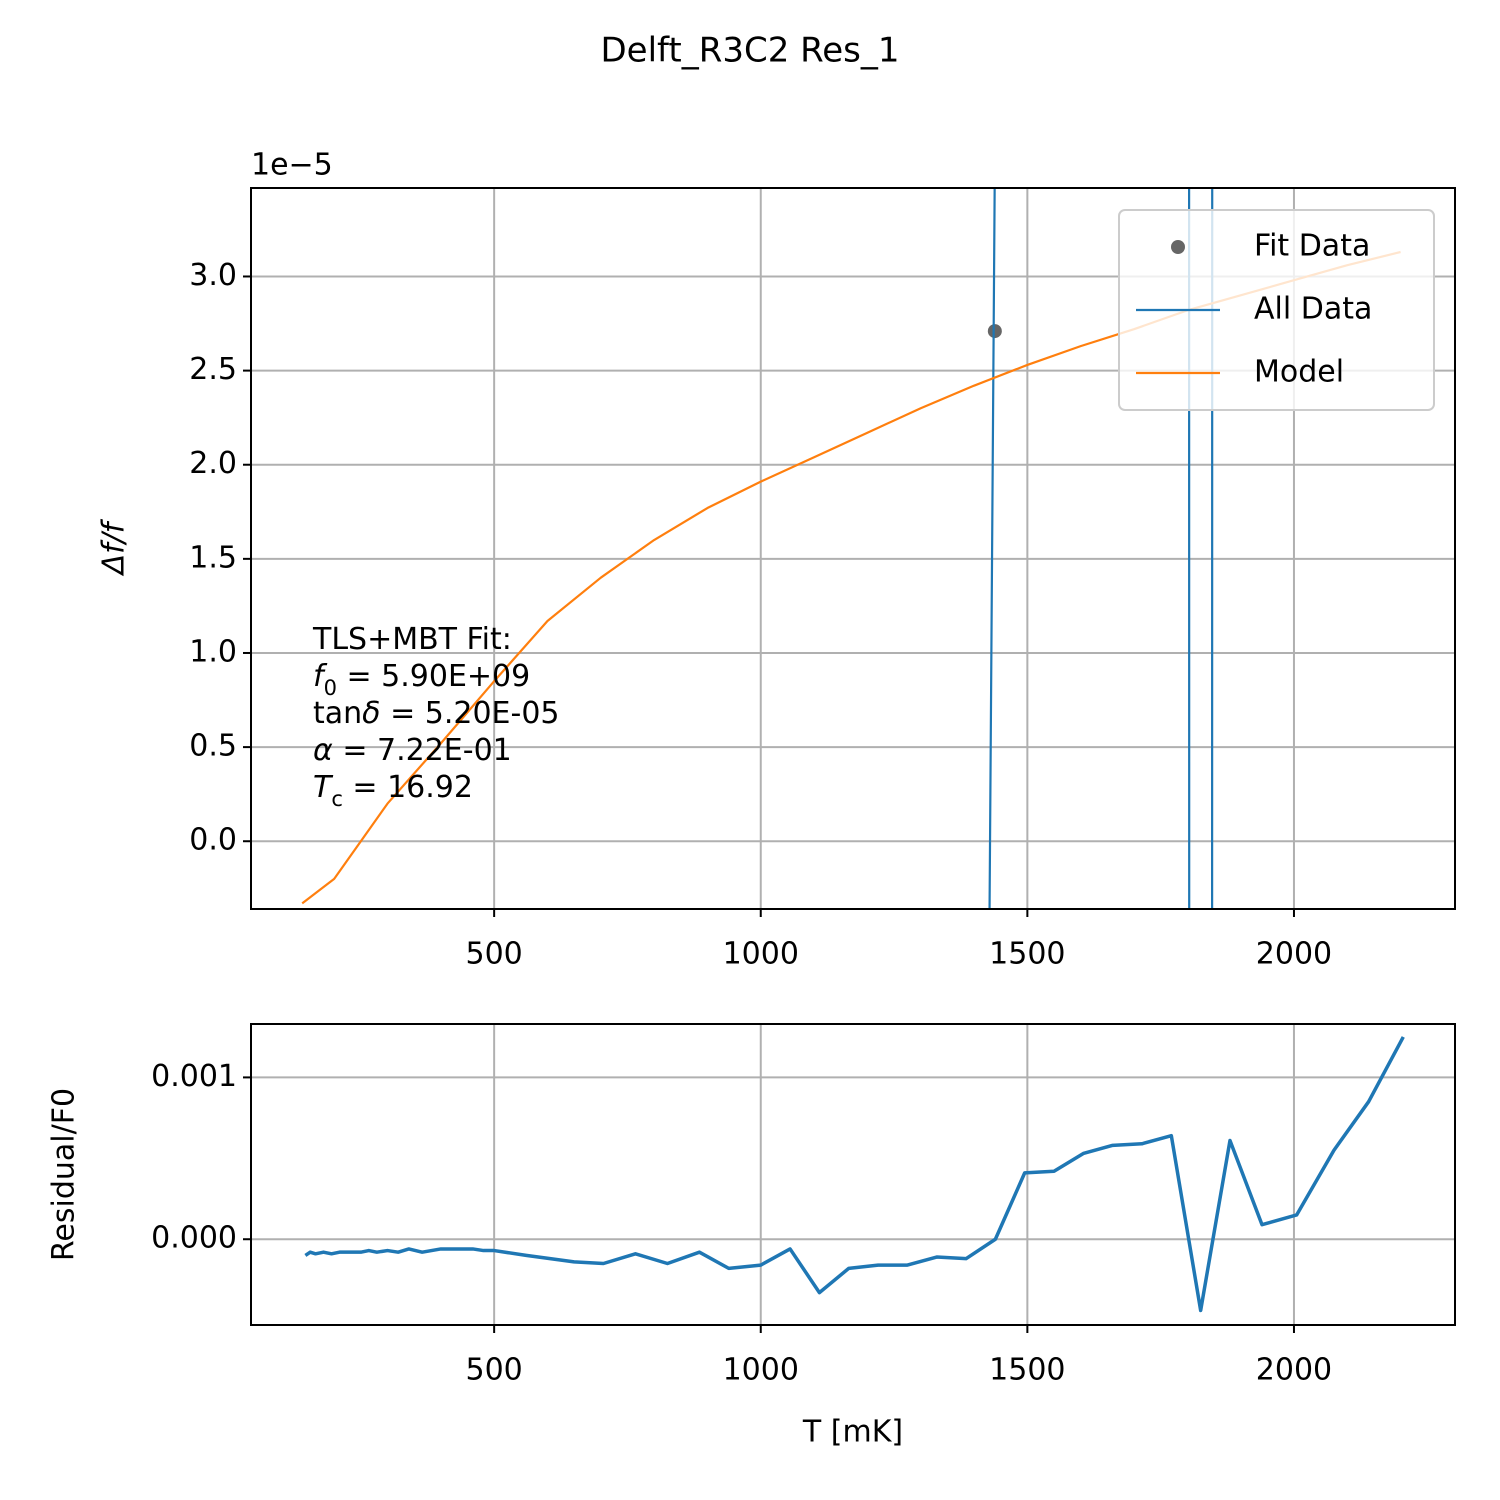  I want to click on annotation-part: 0, so click(330, 688).